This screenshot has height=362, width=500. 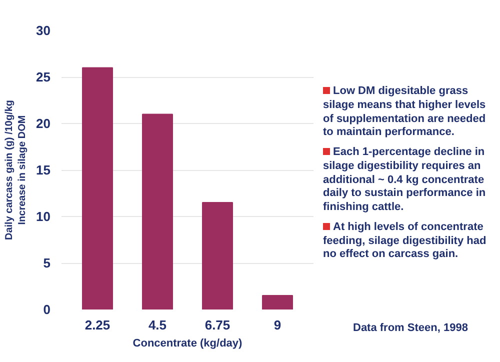 What do you see at coordinates (217, 325) in the screenshot?
I see `x-tick-label: 6.75` at bounding box center [217, 325].